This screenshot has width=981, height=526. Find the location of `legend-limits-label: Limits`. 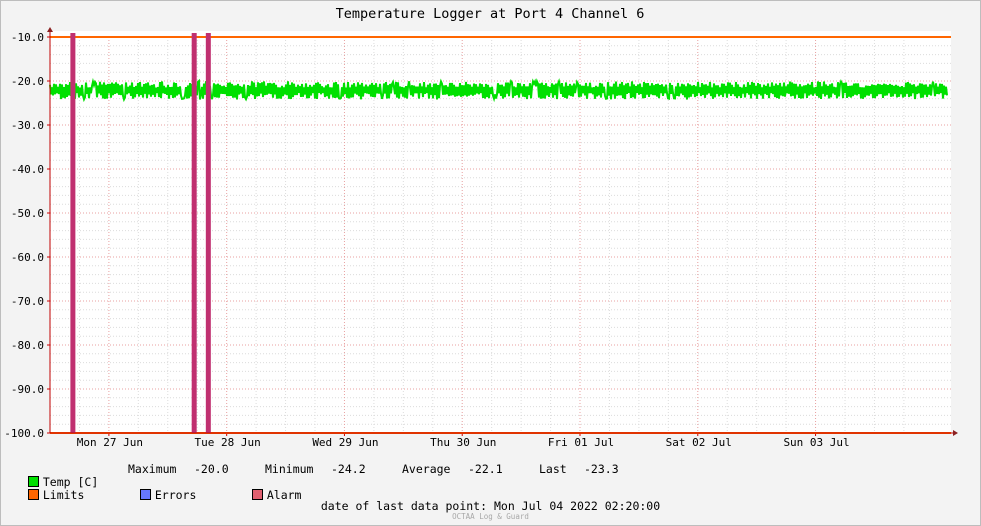

legend-limits-label: Limits is located at coordinates (63, 495).